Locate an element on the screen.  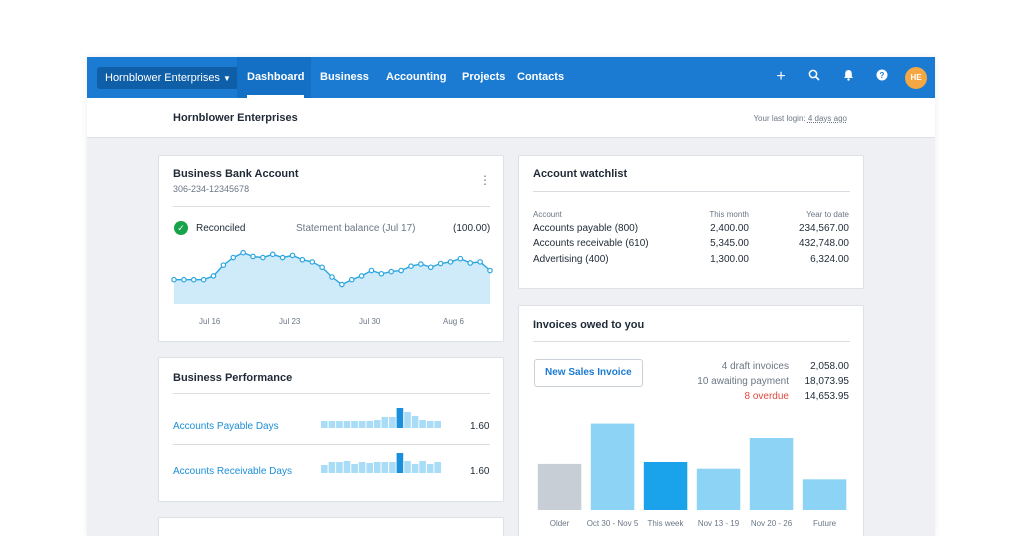
tab-dashboard: Dashboard is located at coordinates (276, 77).